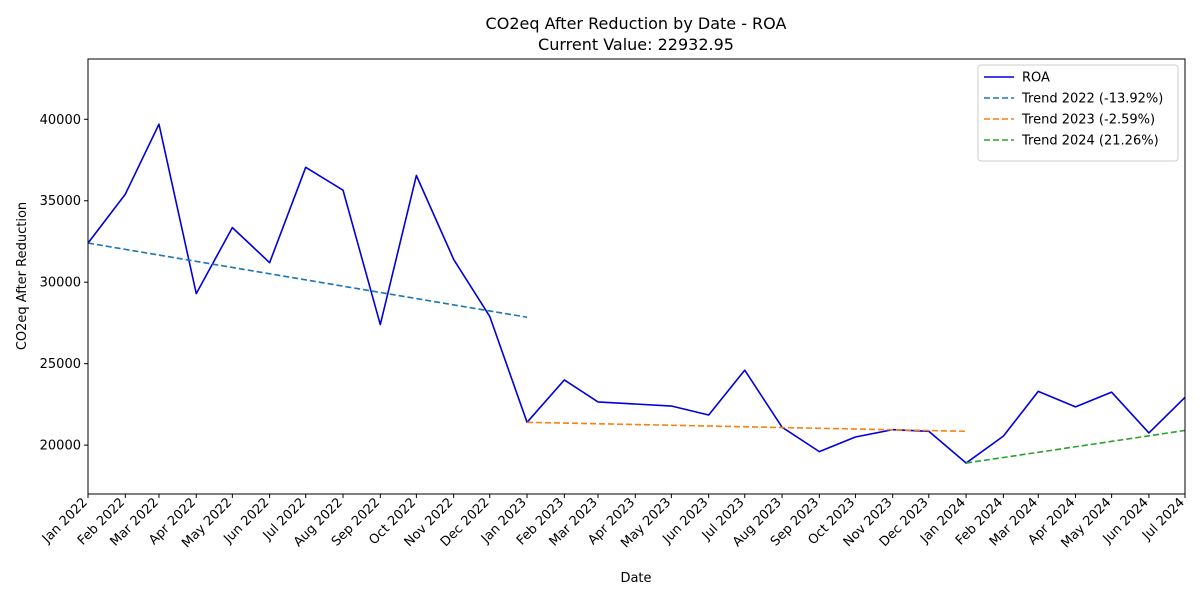 Image resolution: width=1200 pixels, height=600 pixels. I want to click on y-tick-label: 35000, so click(60, 201).